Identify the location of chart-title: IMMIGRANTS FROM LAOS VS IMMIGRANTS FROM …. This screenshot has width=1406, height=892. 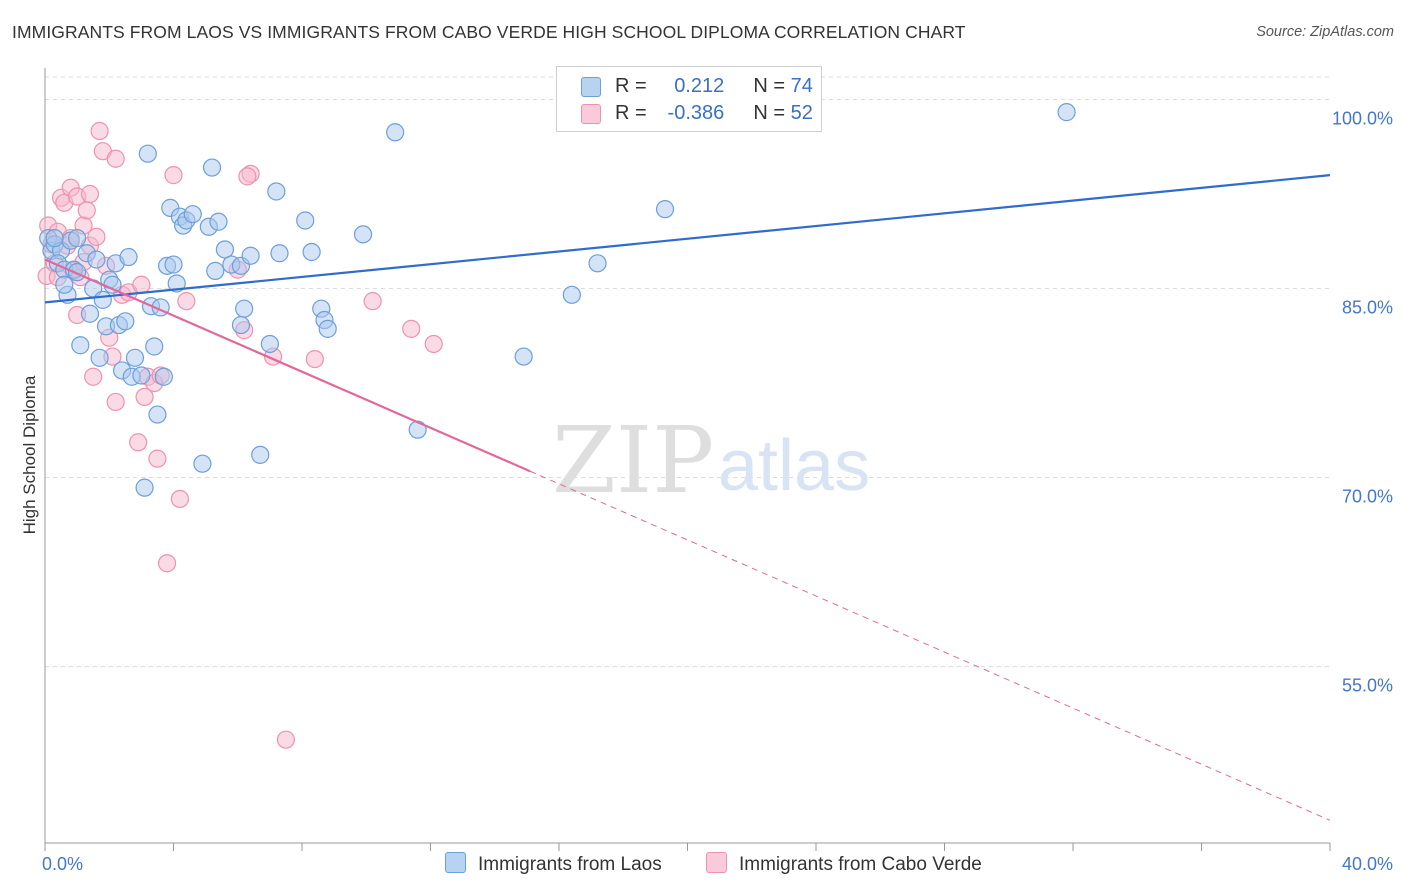
(489, 32).